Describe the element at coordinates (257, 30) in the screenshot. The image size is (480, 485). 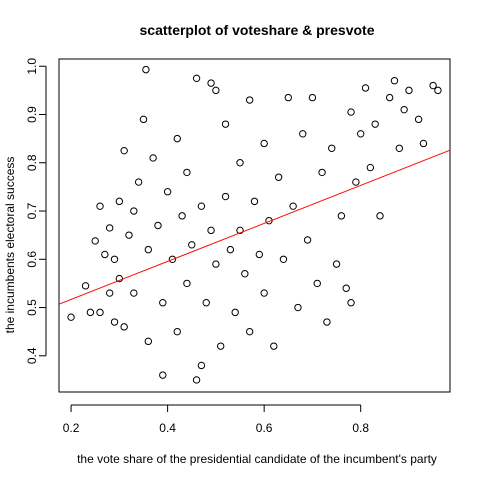
I see `chart-title: scatterplot of voteshare & presvote` at that location.